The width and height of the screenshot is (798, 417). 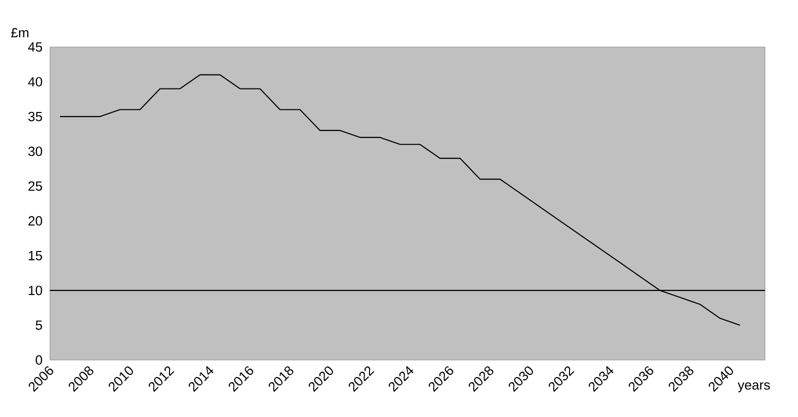 I want to click on y-axis-title: £m, so click(x=19, y=33).